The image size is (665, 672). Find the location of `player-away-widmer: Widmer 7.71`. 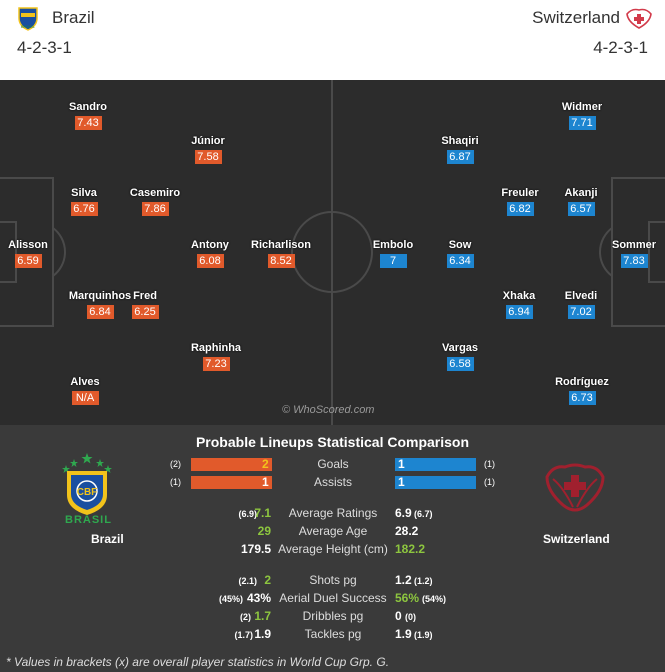

player-away-widmer: Widmer 7.71 is located at coordinates (582, 116).